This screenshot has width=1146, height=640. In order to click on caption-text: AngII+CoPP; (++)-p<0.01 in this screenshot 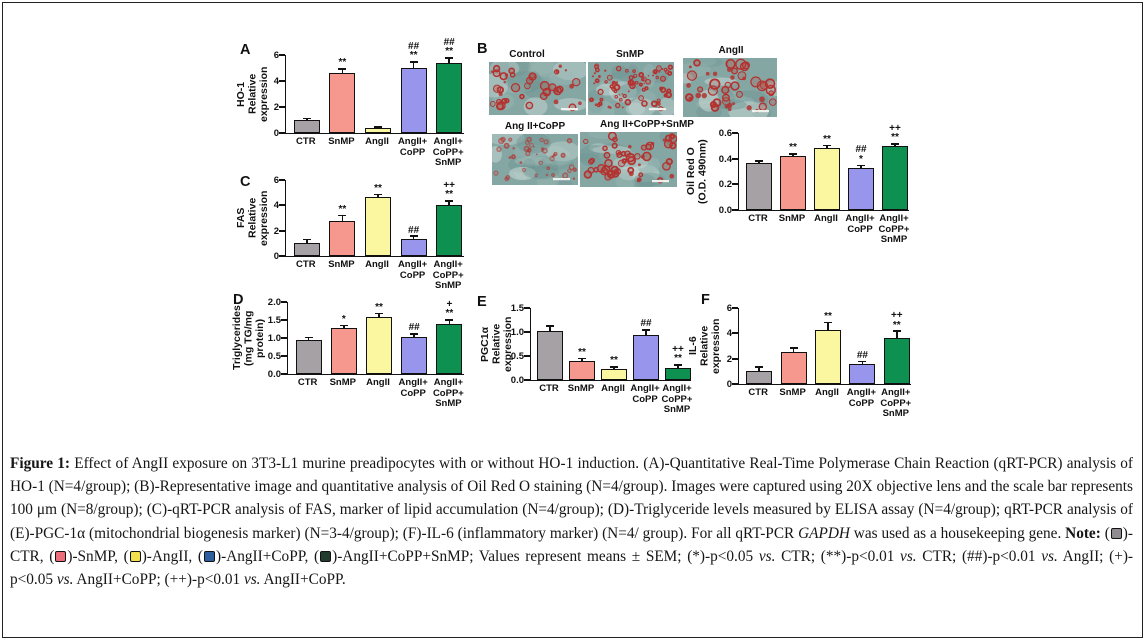, I will do `click(158, 580)`.